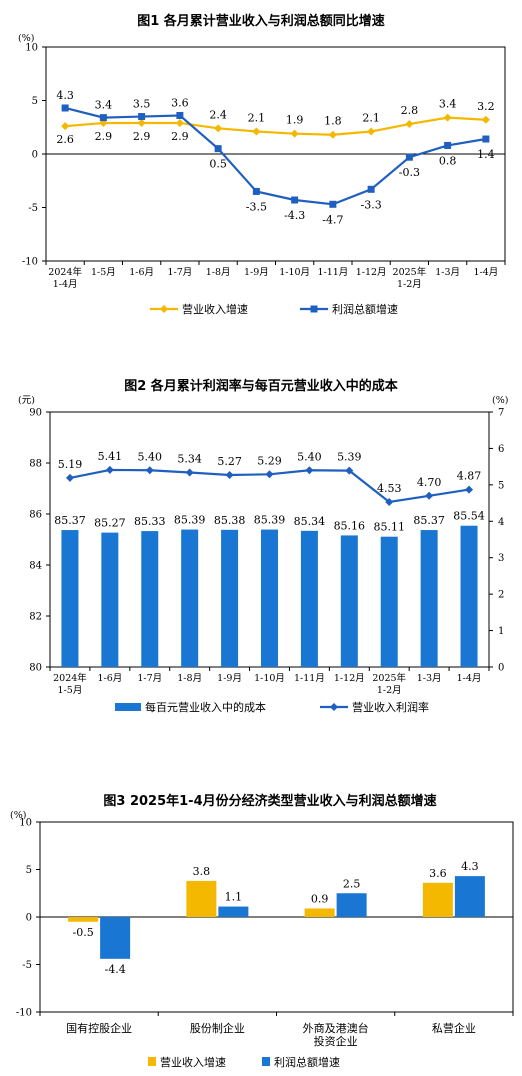  Describe the element at coordinates (110, 456) in the screenshot. I see `chart-2-line-label: 5.41` at that location.